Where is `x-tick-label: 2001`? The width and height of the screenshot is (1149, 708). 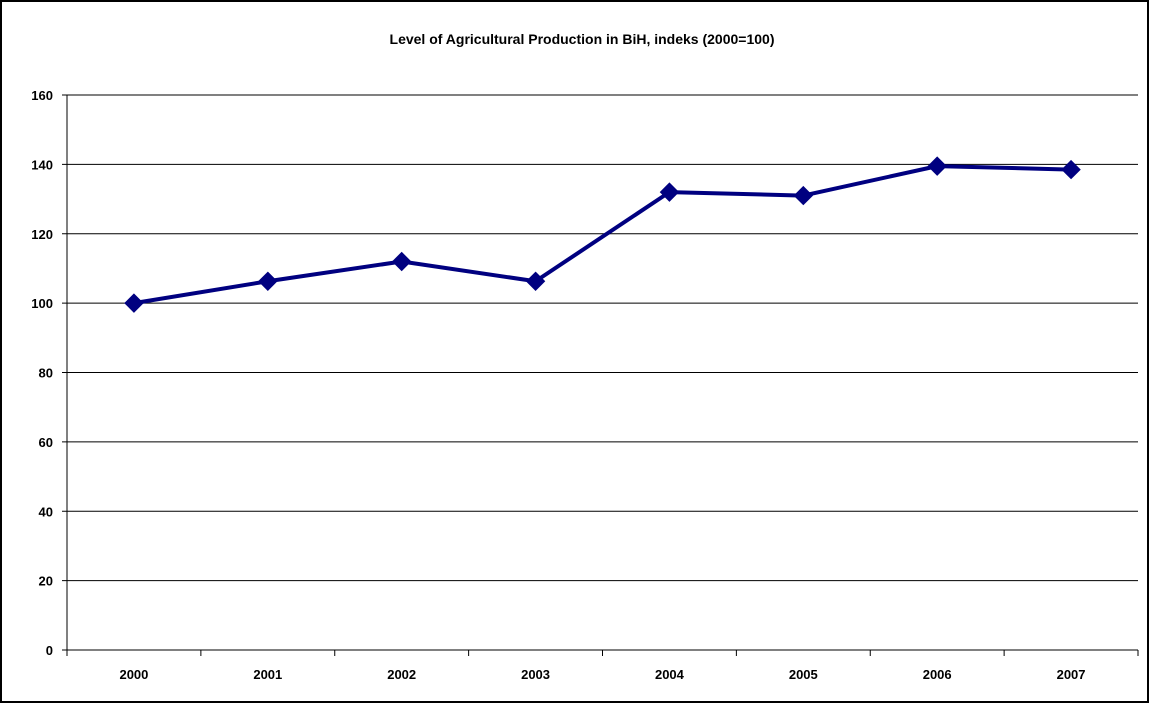 x-tick-label: 2001 is located at coordinates (267, 674).